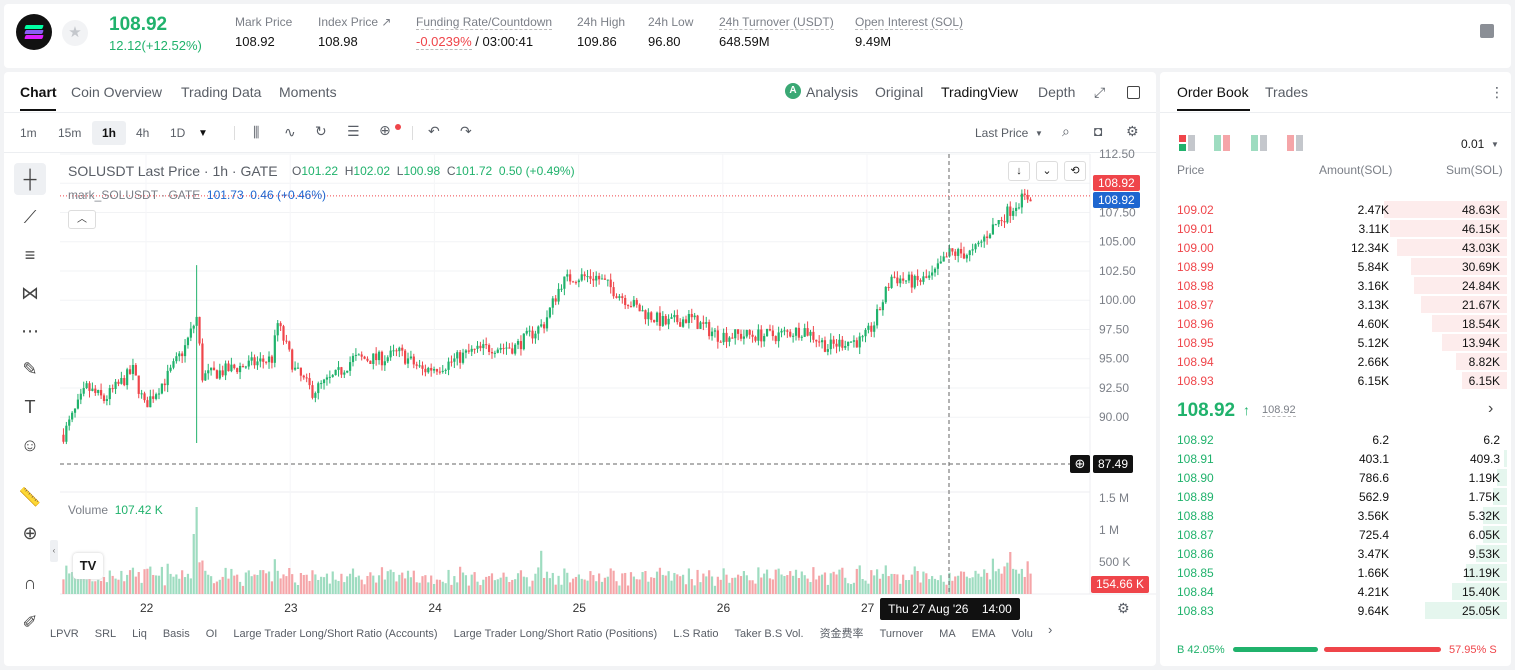 Image resolution: width=1515 pixels, height=670 pixels. What do you see at coordinates (30, 497) in the screenshot?
I see `ruler-tool-icon: 📏` at bounding box center [30, 497].